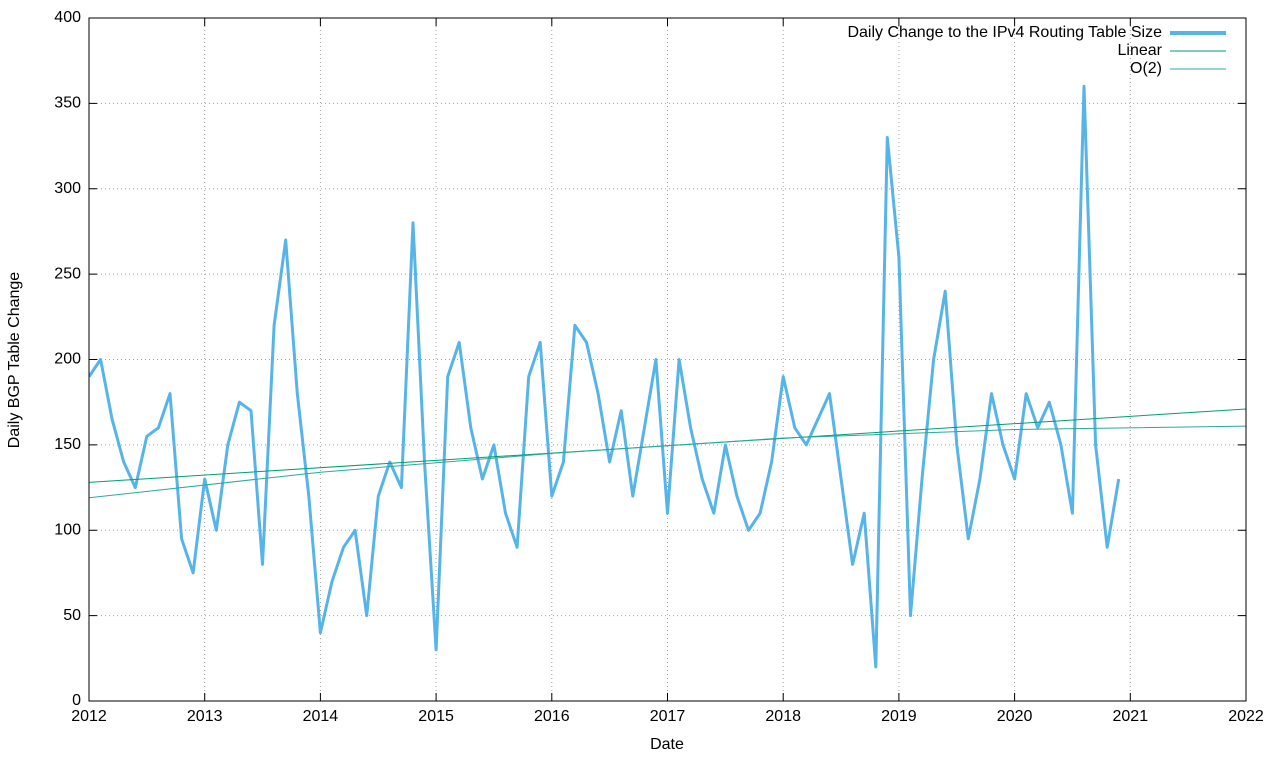  Describe the element at coordinates (72, 615) in the screenshot. I see `y-tick-label: 50` at that location.